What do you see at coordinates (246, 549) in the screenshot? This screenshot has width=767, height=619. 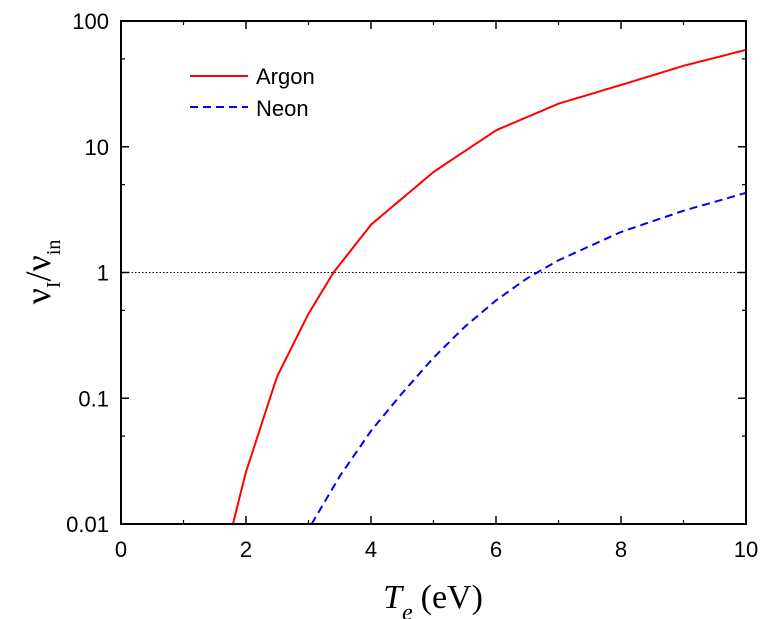 I see `x-tick-label: 2` at bounding box center [246, 549].